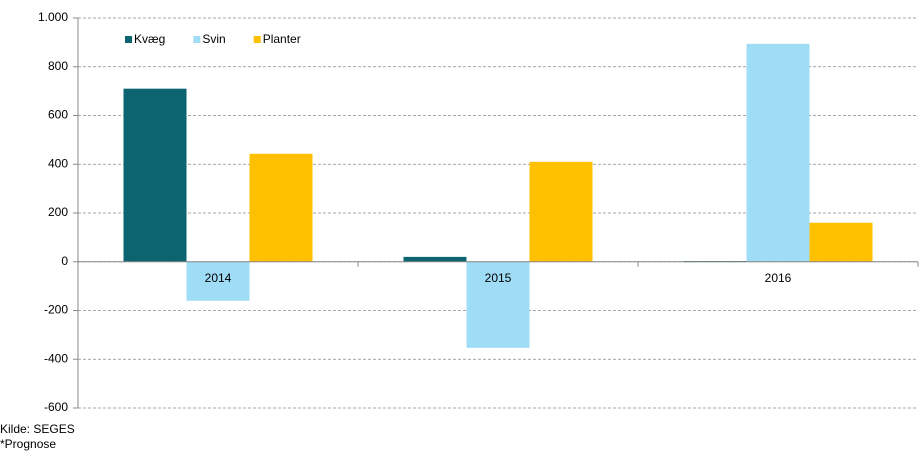 This screenshot has width=920, height=452. What do you see at coordinates (53, 17) in the screenshot?
I see `y-tick-label: 1.000` at bounding box center [53, 17].